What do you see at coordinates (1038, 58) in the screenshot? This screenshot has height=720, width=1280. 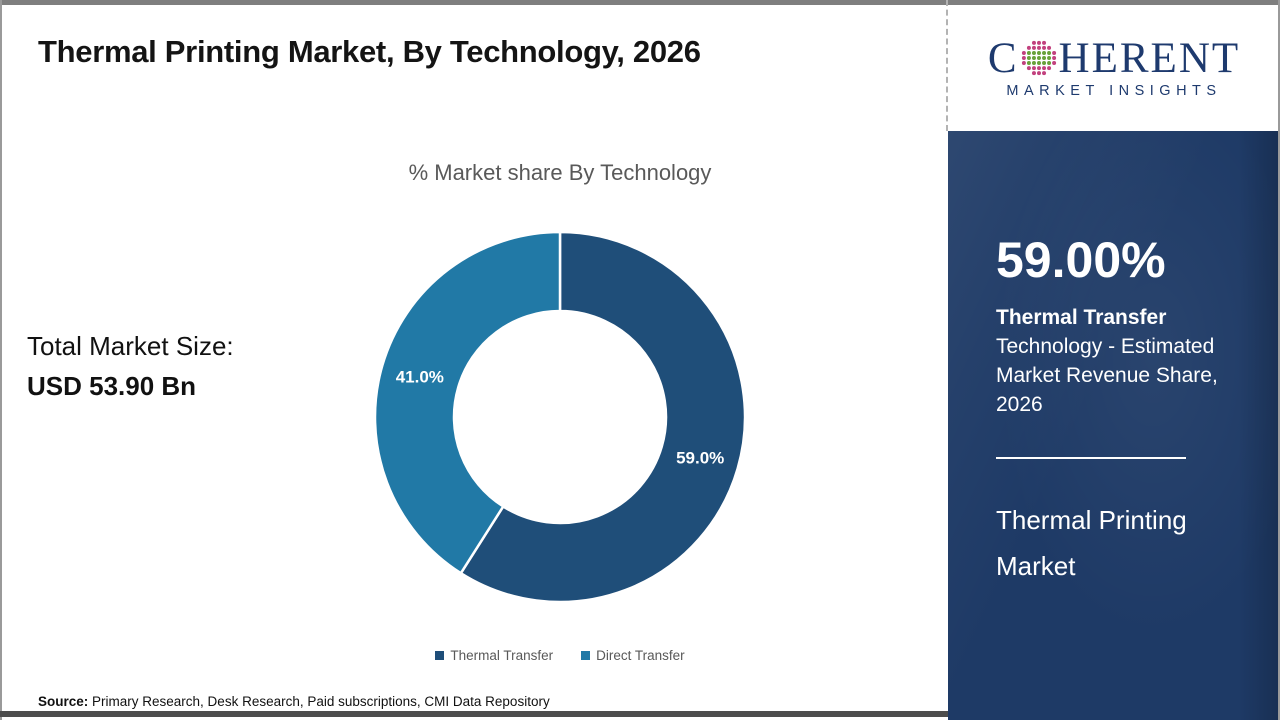 I see `globe-dots-icon` at bounding box center [1038, 58].